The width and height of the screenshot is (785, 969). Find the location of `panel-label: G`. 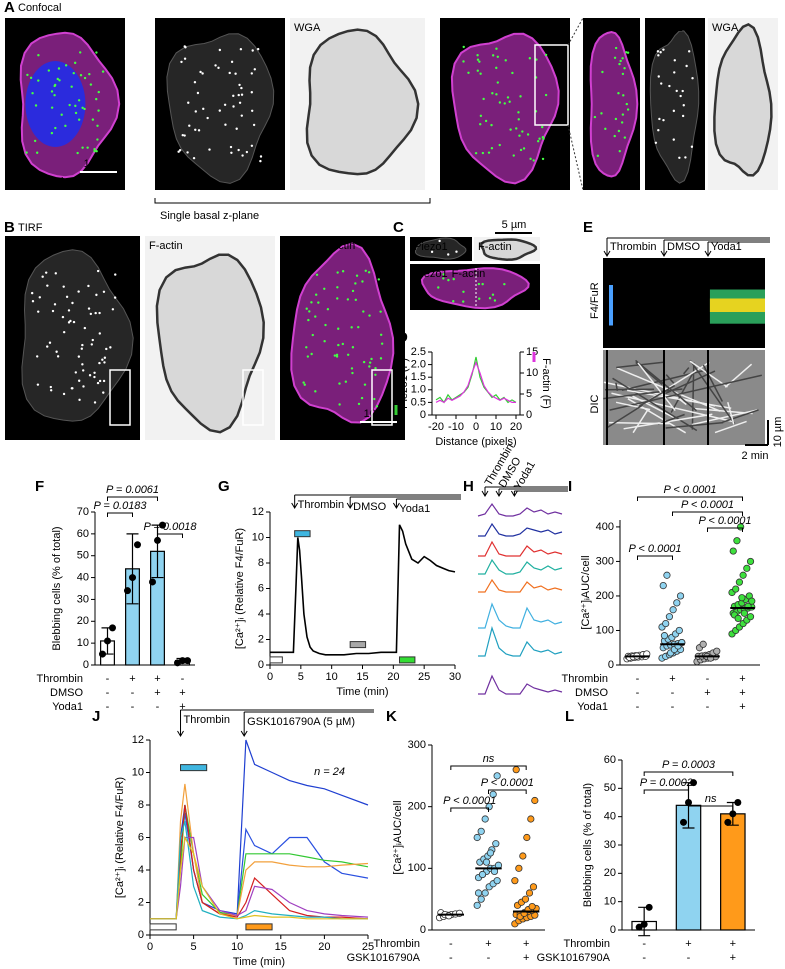

panel-label: G is located at coordinates (224, 486).